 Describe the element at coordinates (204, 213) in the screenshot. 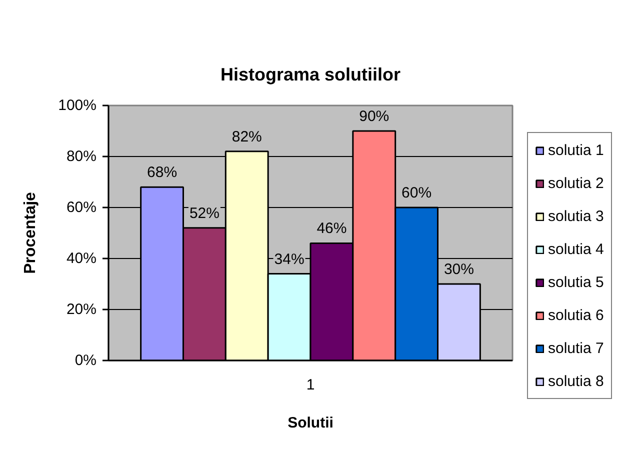

I see `data-label: 52%` at that location.